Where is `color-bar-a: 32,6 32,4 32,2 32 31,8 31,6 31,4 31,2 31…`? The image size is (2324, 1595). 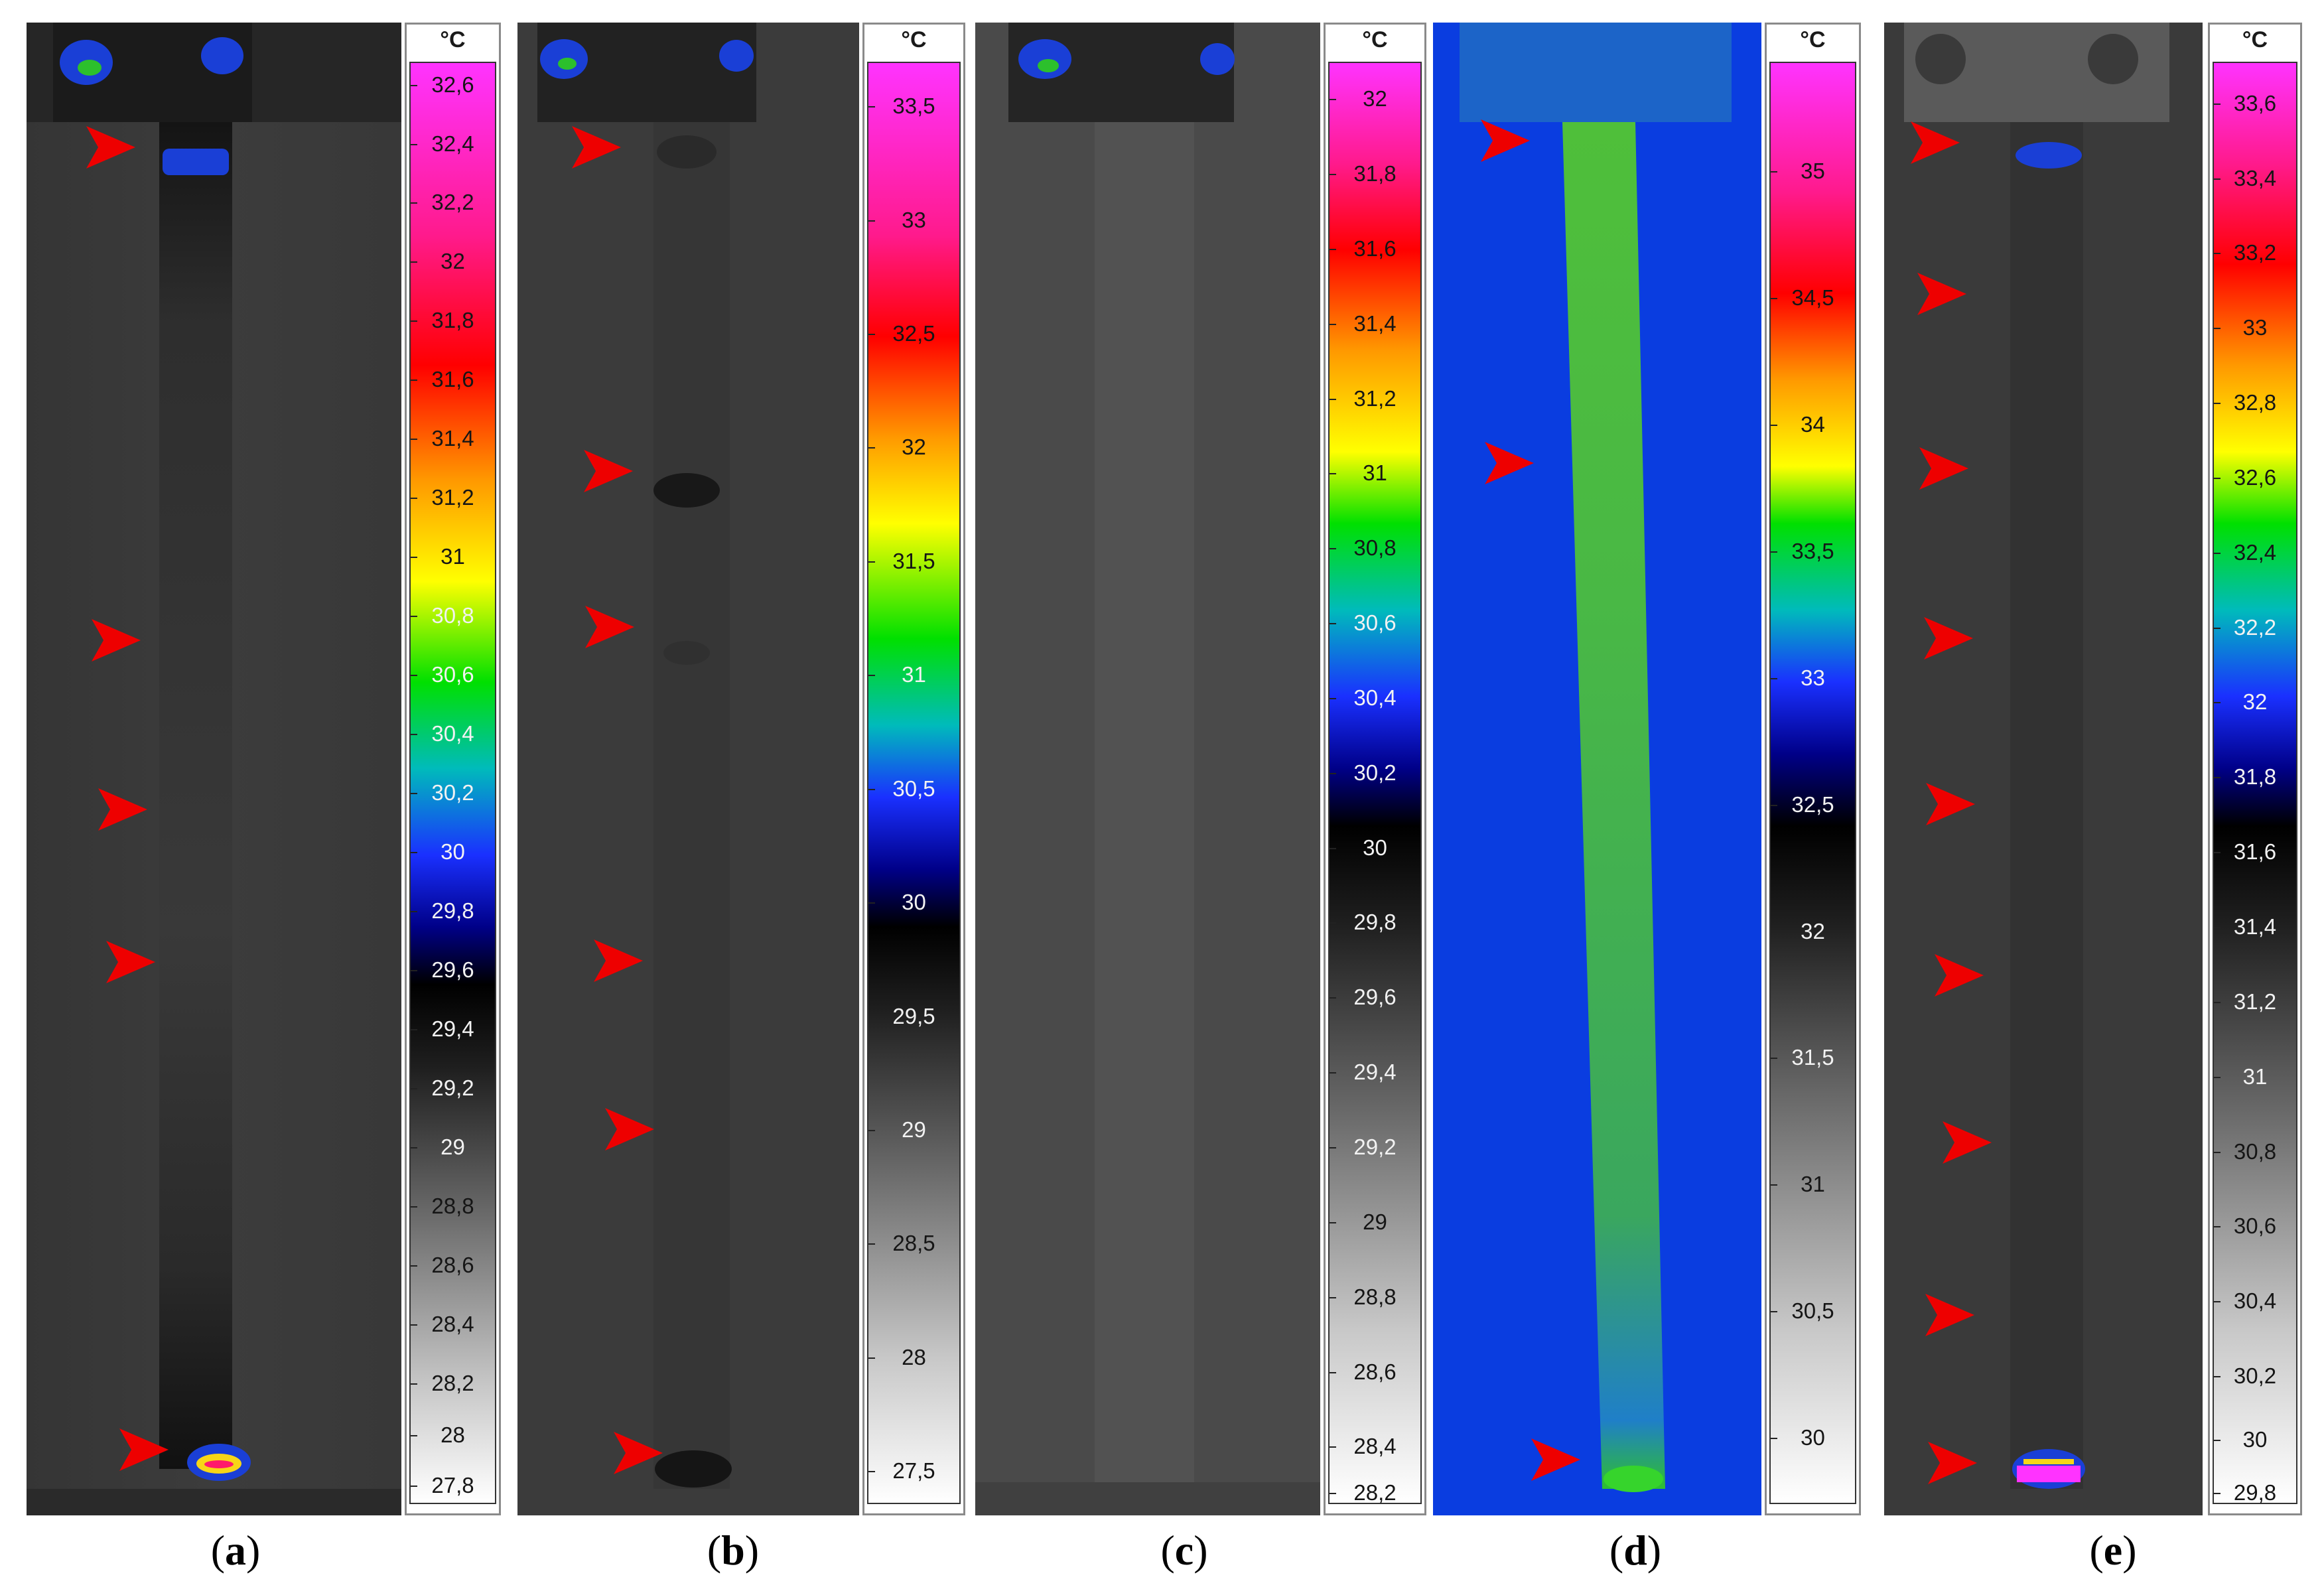 color-bar-a: 32,6 32,4 32,2 32 31,8 31,6 31,4 31,2 31… is located at coordinates (452, 783).